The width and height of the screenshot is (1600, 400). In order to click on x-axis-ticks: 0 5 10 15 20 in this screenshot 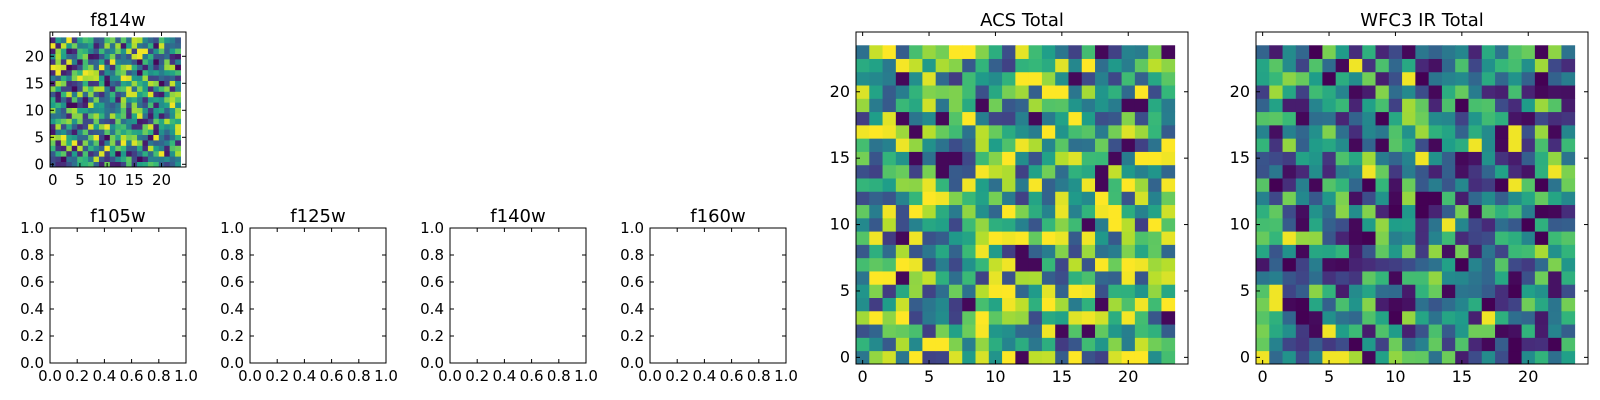, I will do `click(109, 110)`.